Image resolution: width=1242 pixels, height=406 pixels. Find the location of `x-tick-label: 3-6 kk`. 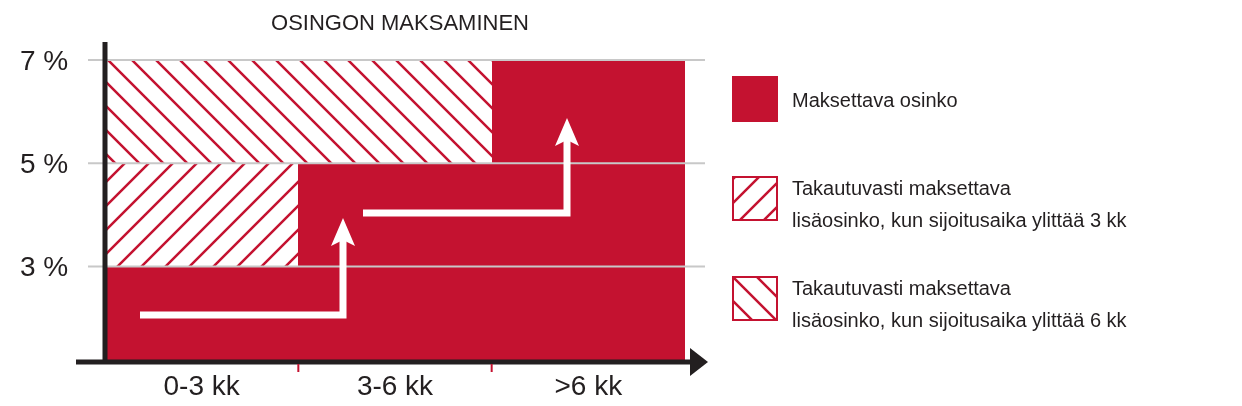

x-tick-label: 3-6 kk is located at coordinates (395, 385).